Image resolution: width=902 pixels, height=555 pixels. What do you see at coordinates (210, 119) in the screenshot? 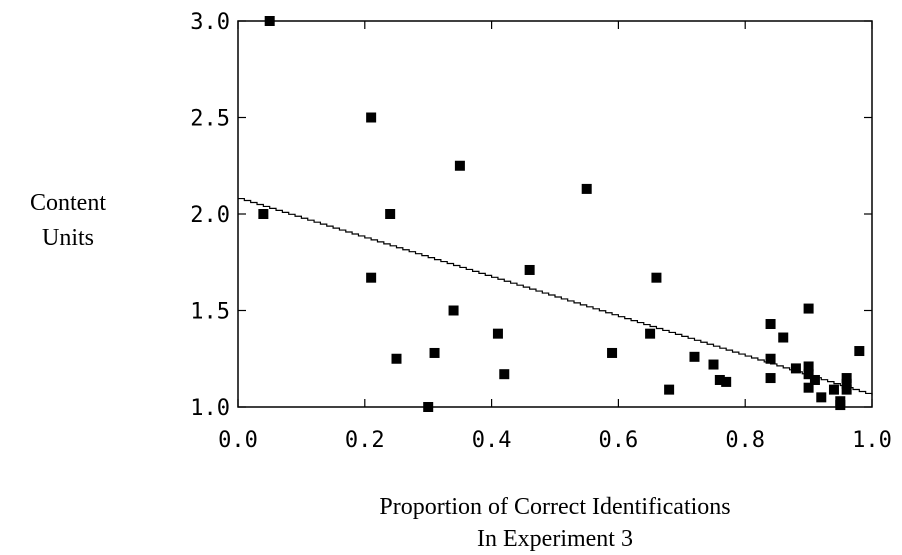
I see `y-tick-label: 2.5` at bounding box center [210, 119].